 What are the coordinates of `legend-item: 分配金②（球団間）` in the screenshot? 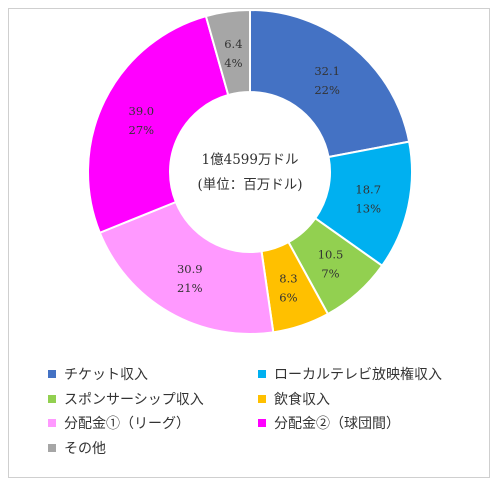 It's located at (329, 423).